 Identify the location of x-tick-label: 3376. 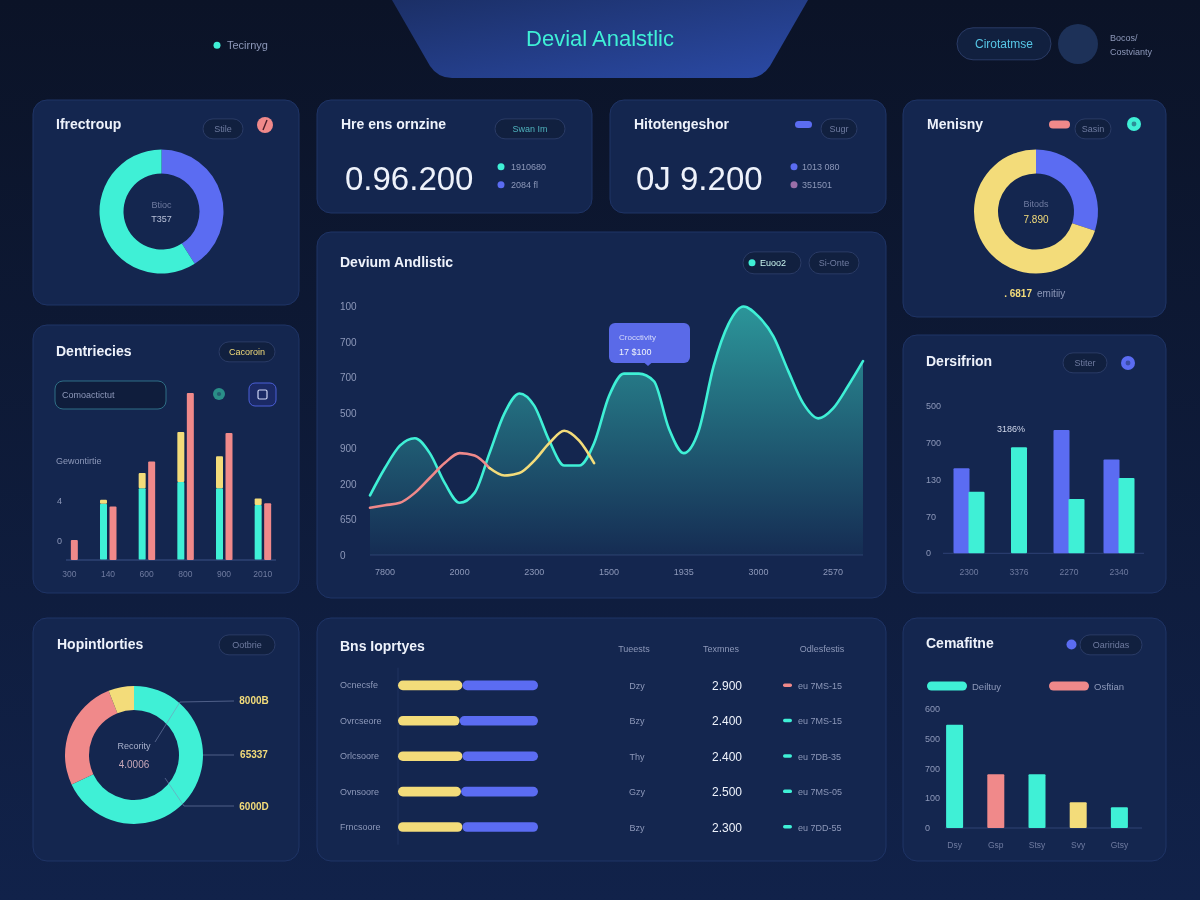
(1019, 572).